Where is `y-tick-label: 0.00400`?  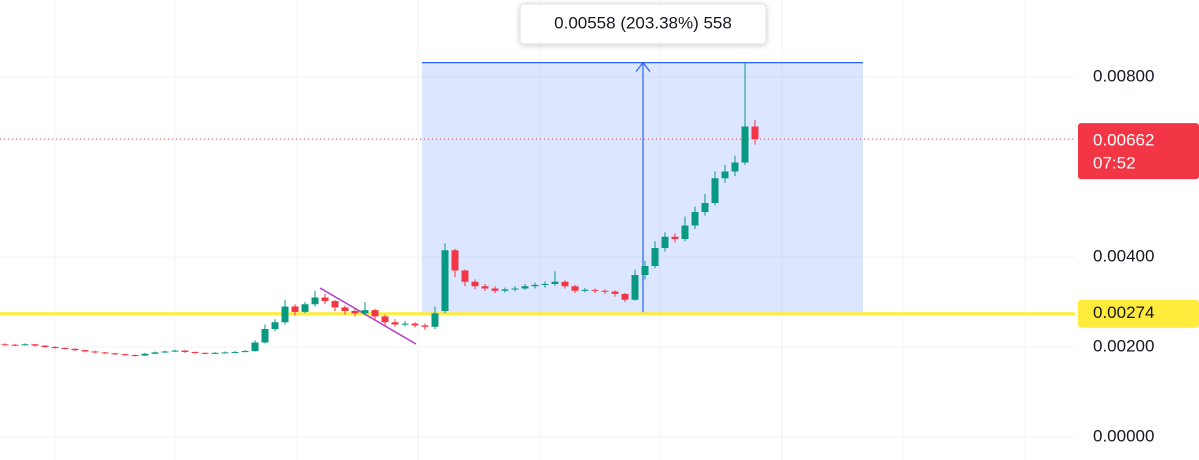
y-tick-label: 0.00400 is located at coordinates (1123, 255).